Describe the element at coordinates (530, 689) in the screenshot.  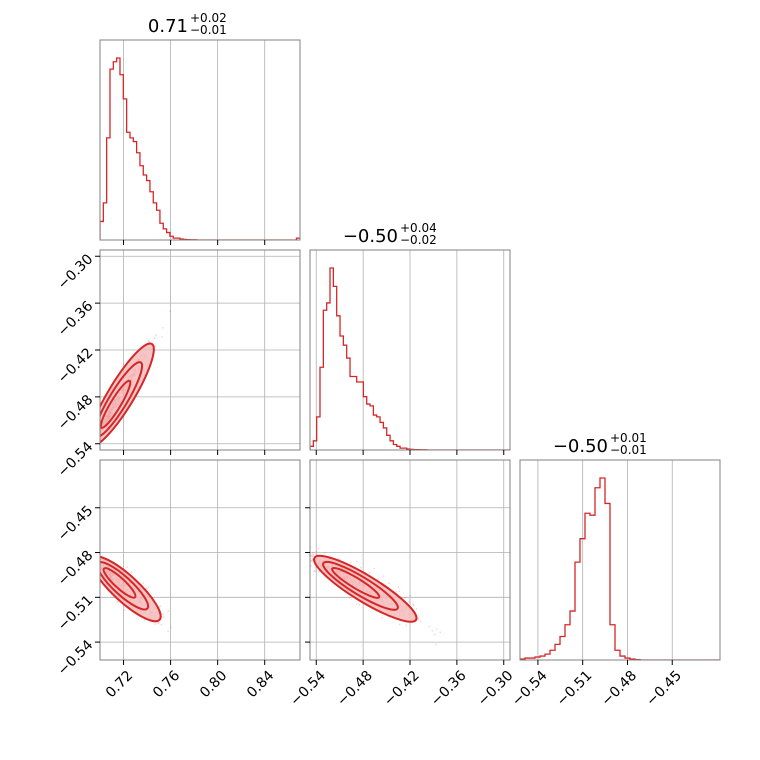
I see `x-tick-label: −0.54` at that location.